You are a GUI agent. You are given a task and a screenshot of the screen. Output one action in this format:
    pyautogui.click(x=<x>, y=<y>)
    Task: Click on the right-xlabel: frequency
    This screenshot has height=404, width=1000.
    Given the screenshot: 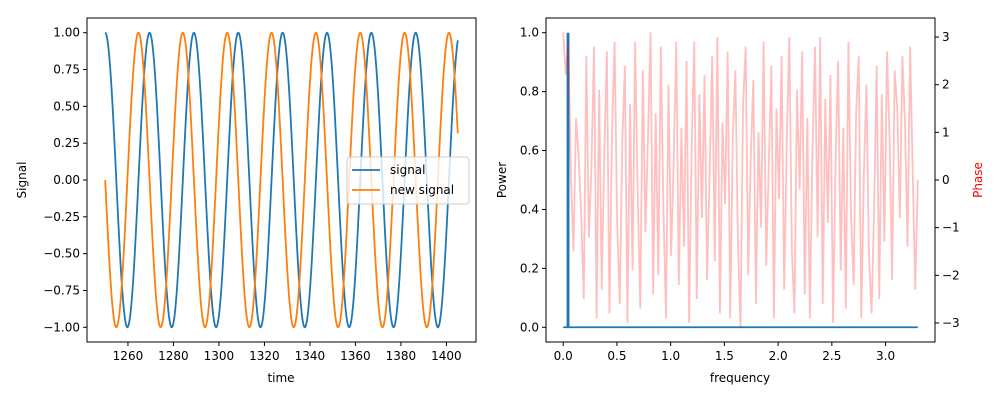 What is the action you would take?
    pyautogui.click(x=740, y=378)
    